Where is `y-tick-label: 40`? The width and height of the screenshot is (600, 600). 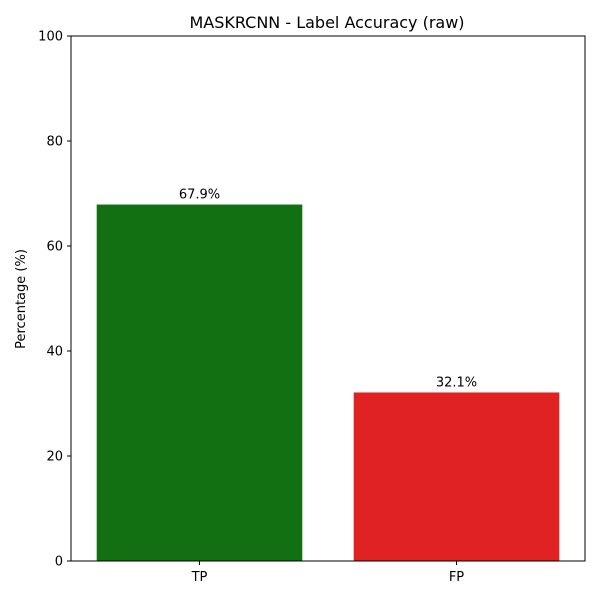 y-tick-label: 40 is located at coordinates (54, 352).